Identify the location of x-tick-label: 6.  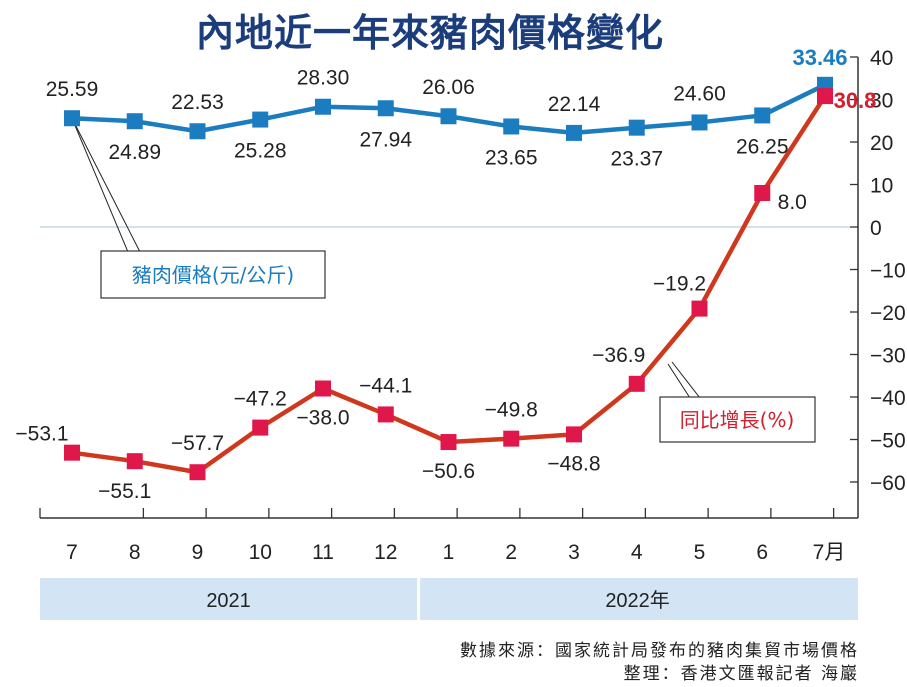
(762, 552).